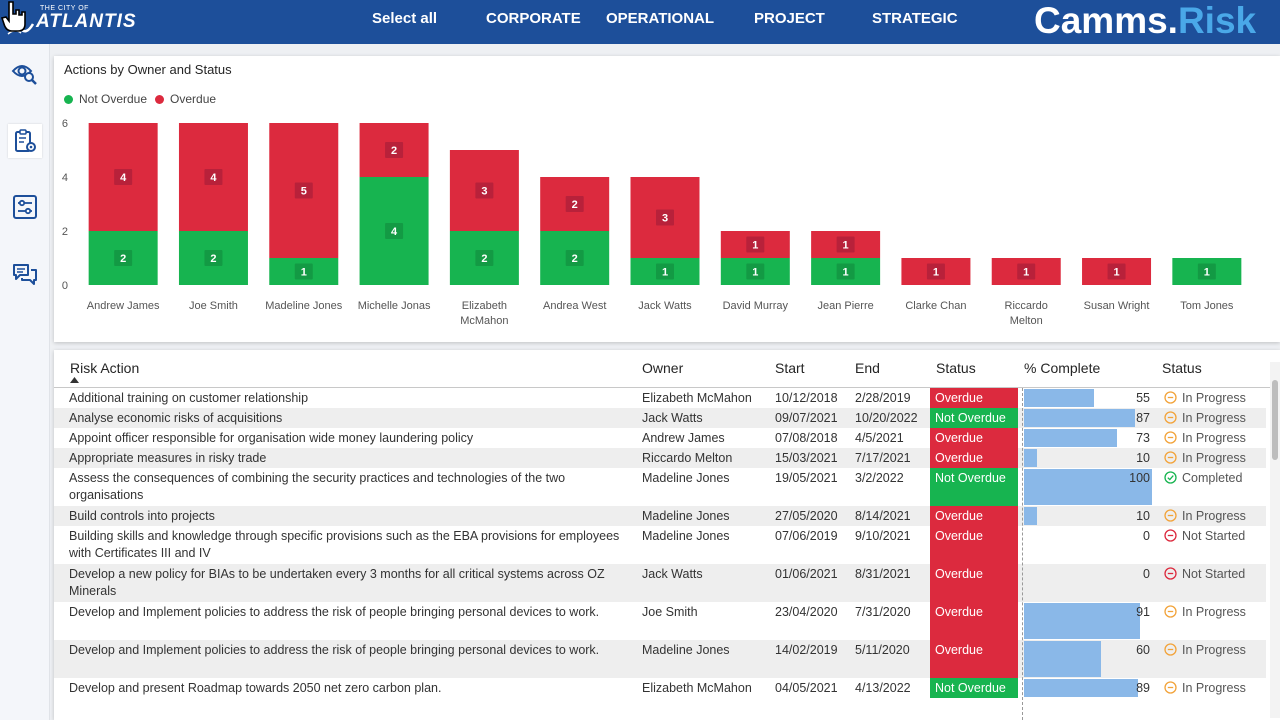 The image size is (1280, 720). Describe the element at coordinates (1062, 368) in the screenshot. I see `header-percent-complete: % Complete` at that location.